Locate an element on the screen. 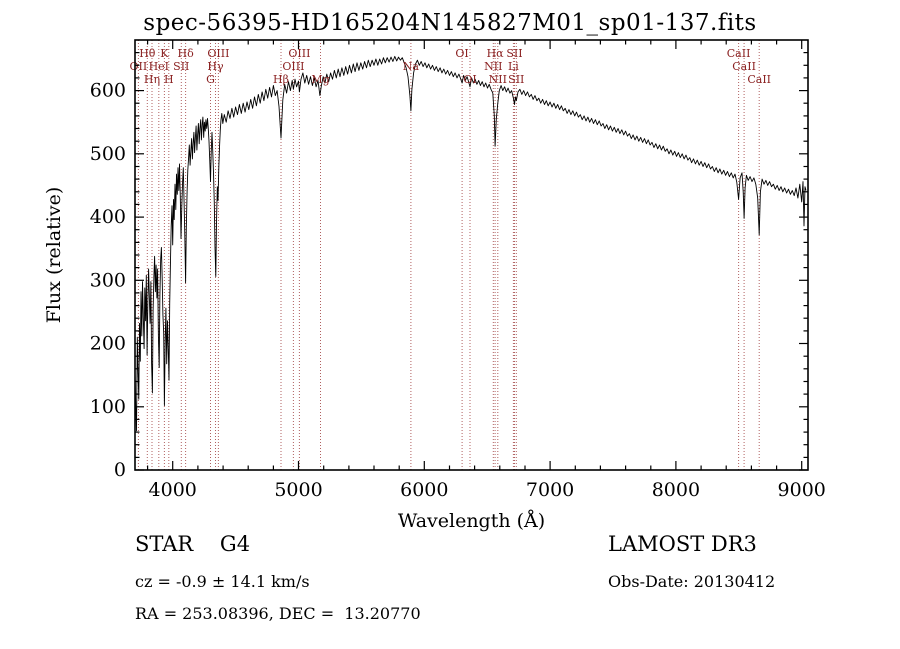 This screenshot has width=900, height=649. spectral-line-label: K is located at coordinates (164, 53).